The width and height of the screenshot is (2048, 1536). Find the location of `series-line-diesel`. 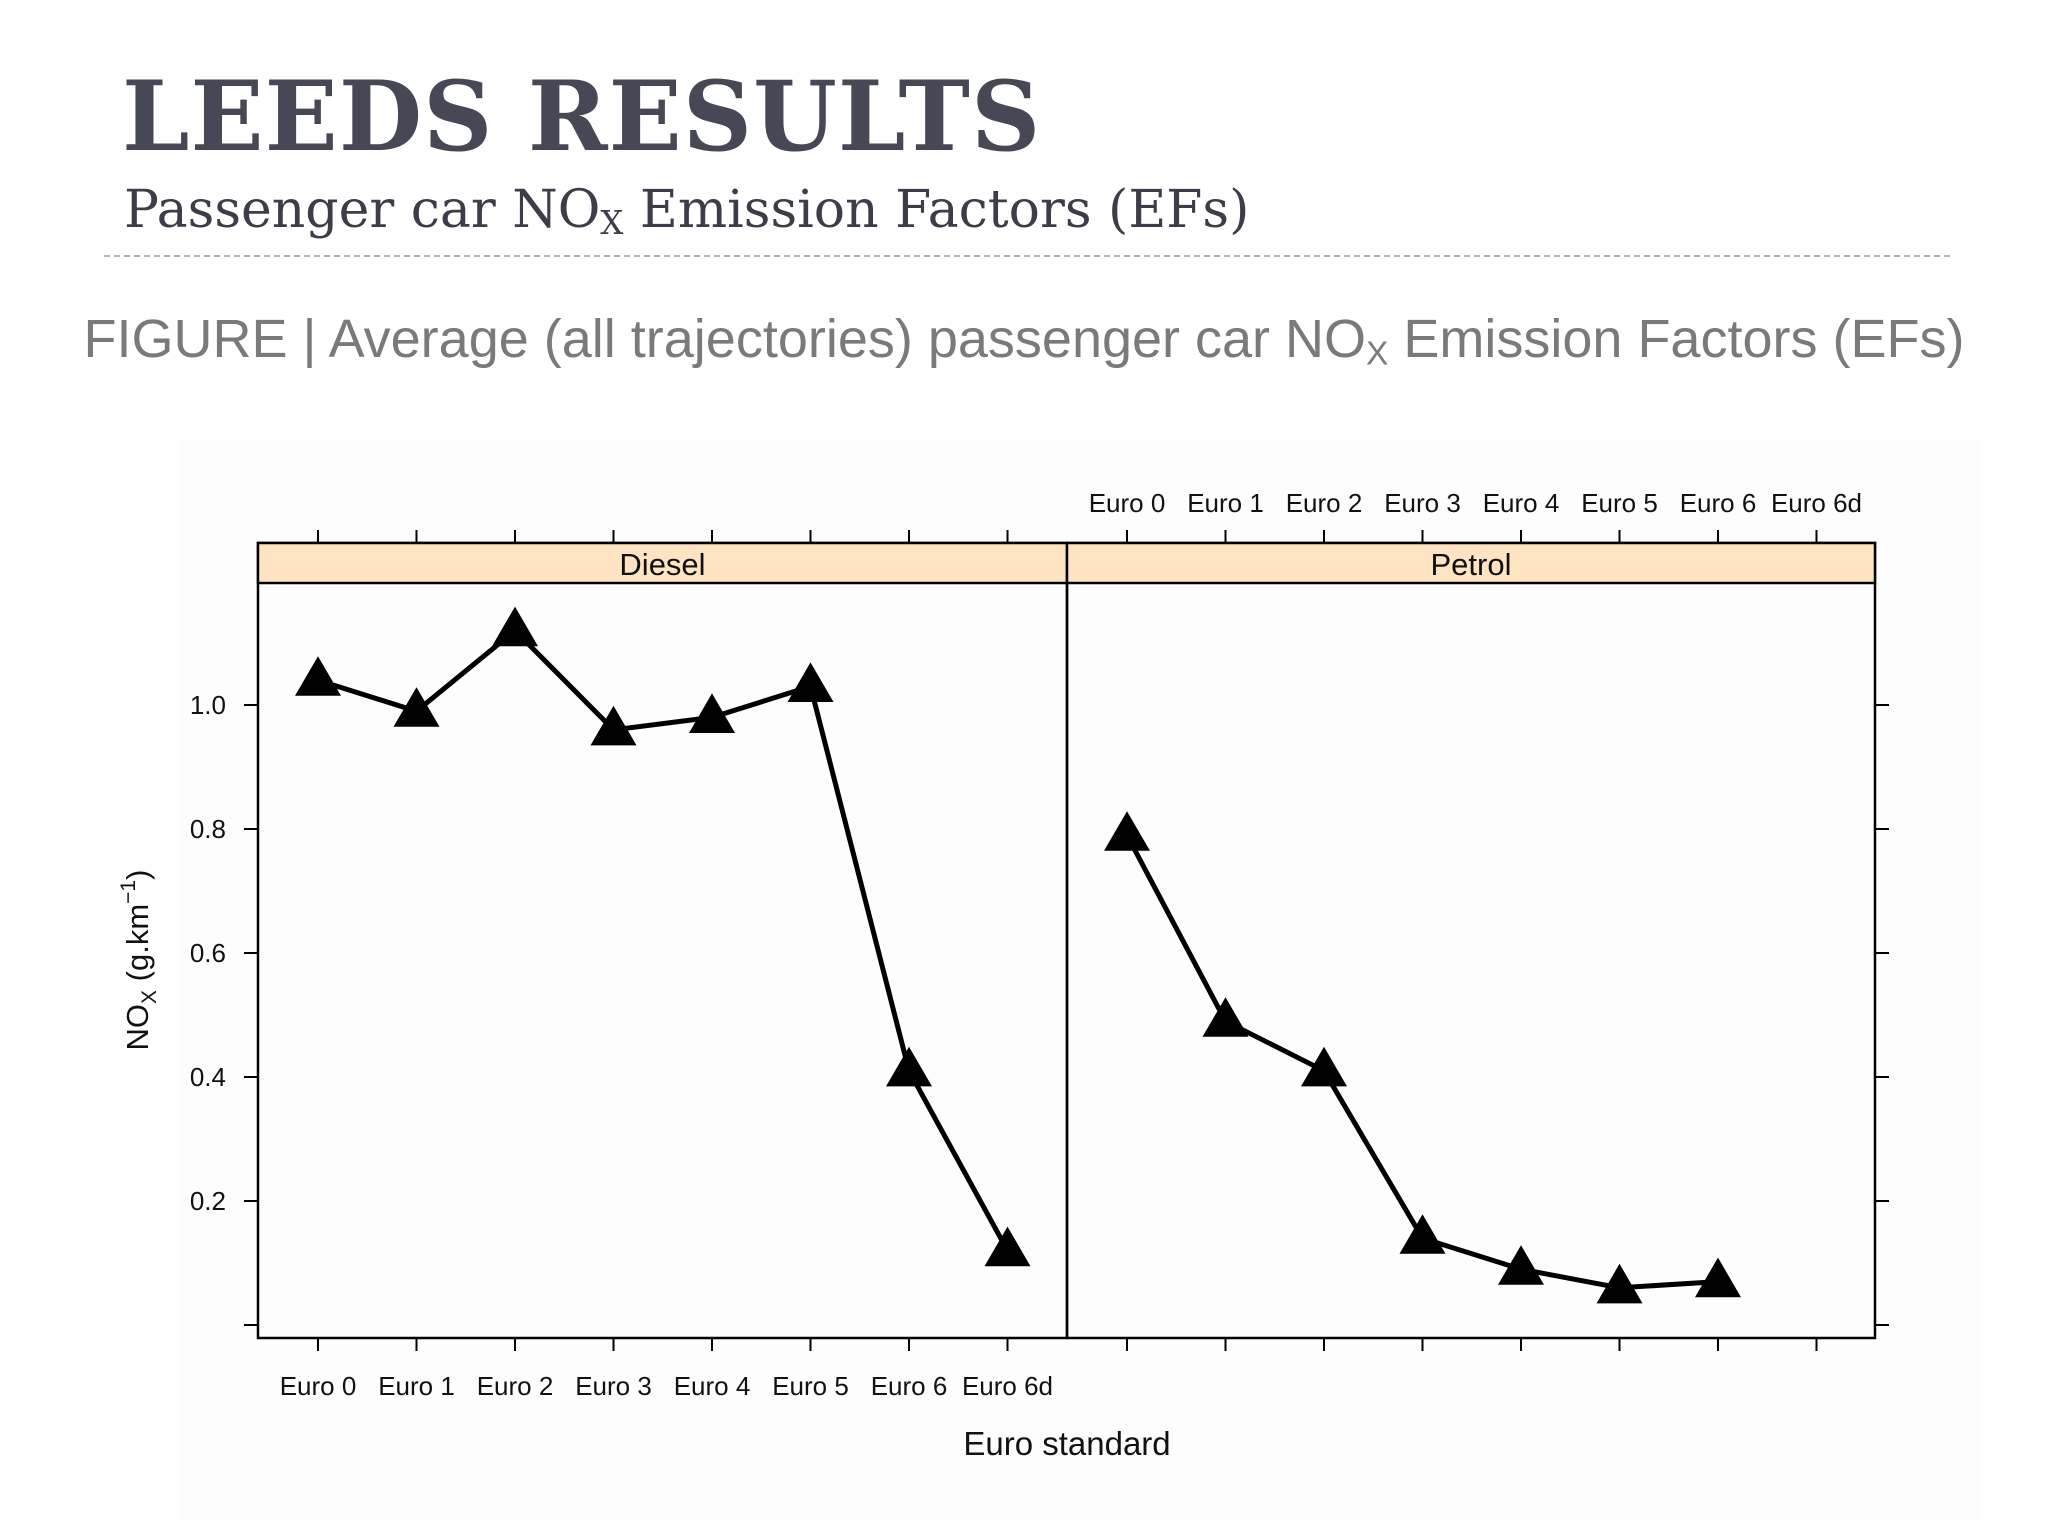

series-line-diesel is located at coordinates (663, 940).